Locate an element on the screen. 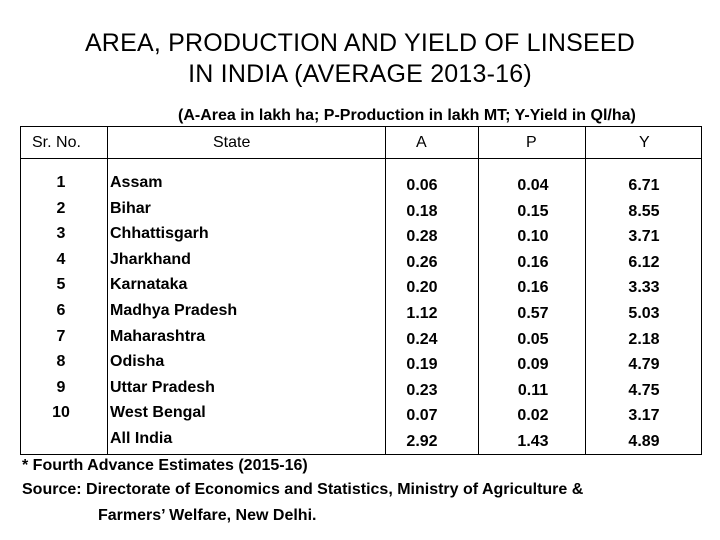  state-cell: Maharashtra is located at coordinates (158, 336).